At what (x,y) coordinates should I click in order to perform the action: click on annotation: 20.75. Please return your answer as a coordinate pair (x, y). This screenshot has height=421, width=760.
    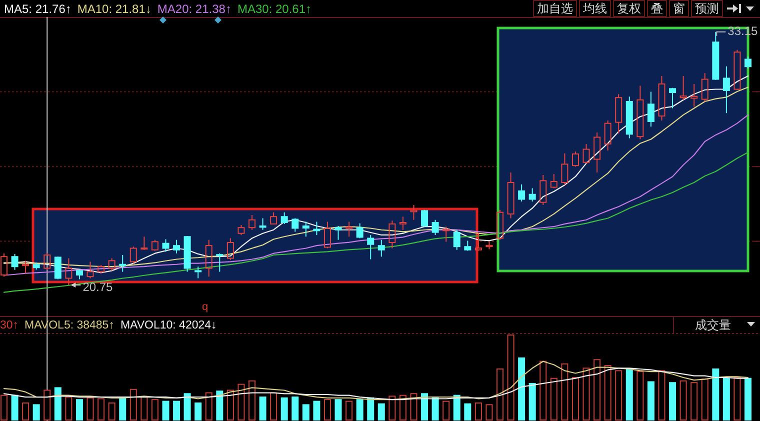
    Looking at the image, I should click on (98, 287).